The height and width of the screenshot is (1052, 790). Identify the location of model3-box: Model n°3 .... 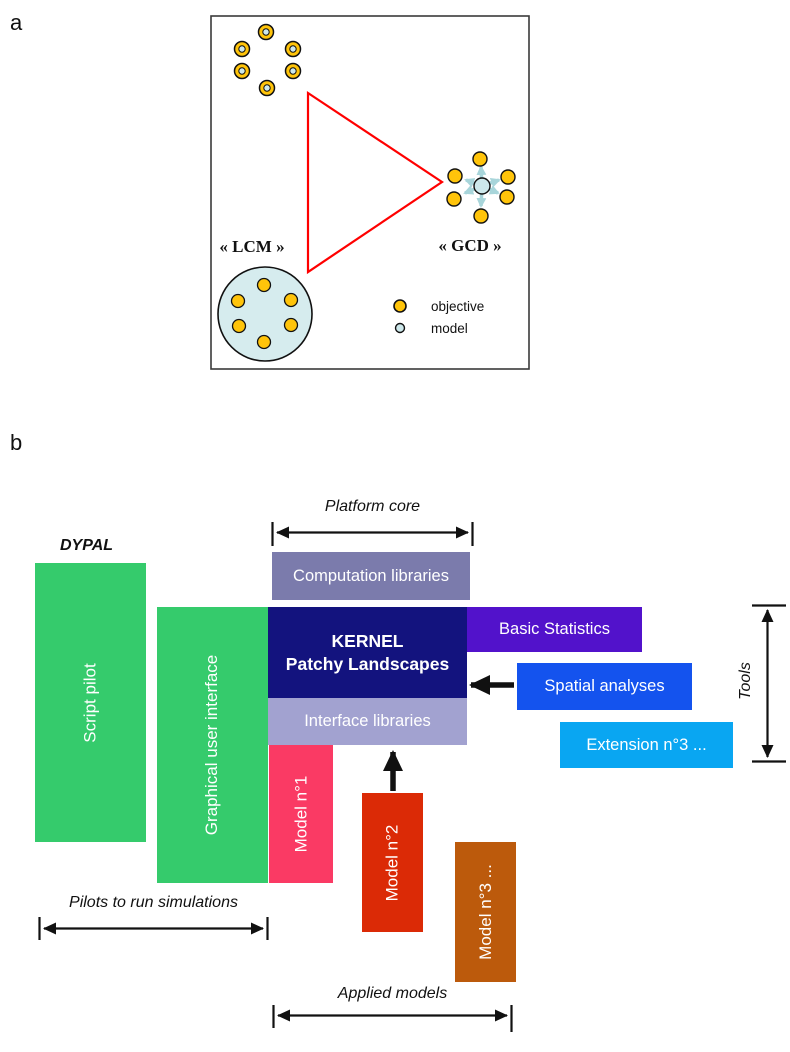
(485, 912).